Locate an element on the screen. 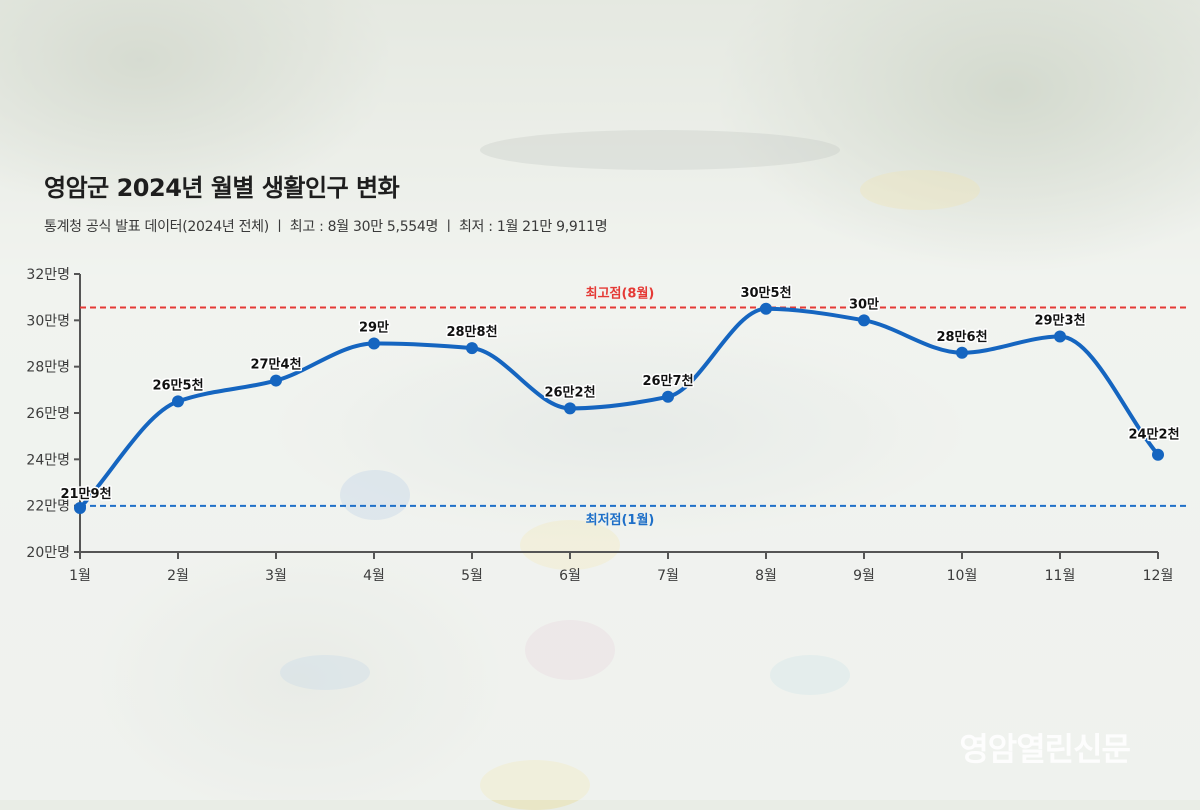  y-tick-label: 32만명 is located at coordinates (48, 275).